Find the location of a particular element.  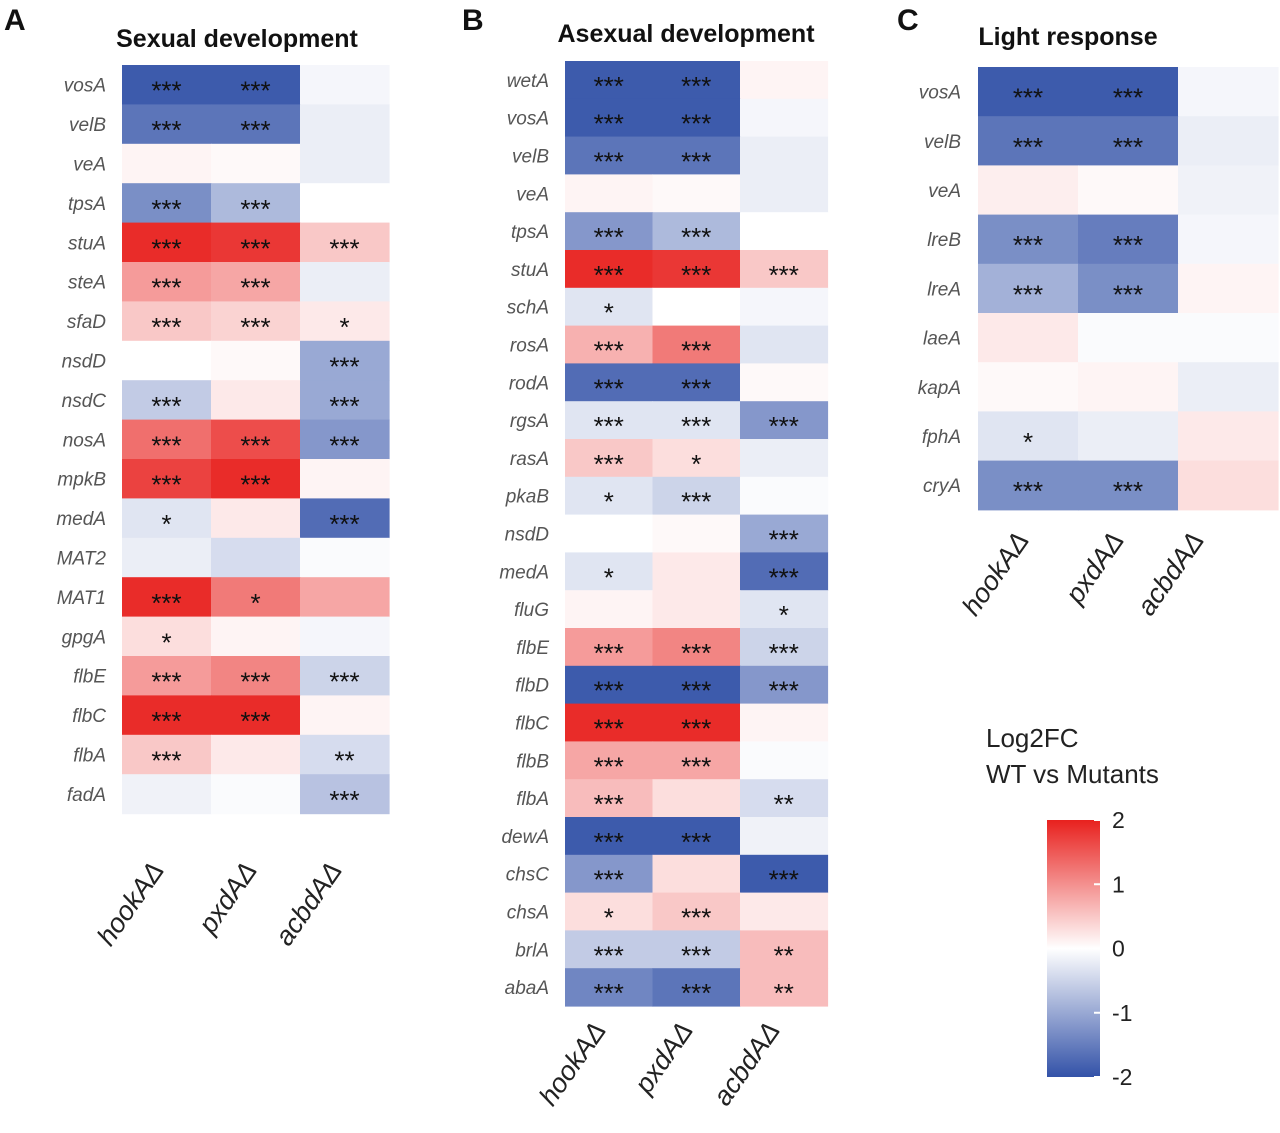

panel-c-row-label: velB is located at coordinates (942, 142).